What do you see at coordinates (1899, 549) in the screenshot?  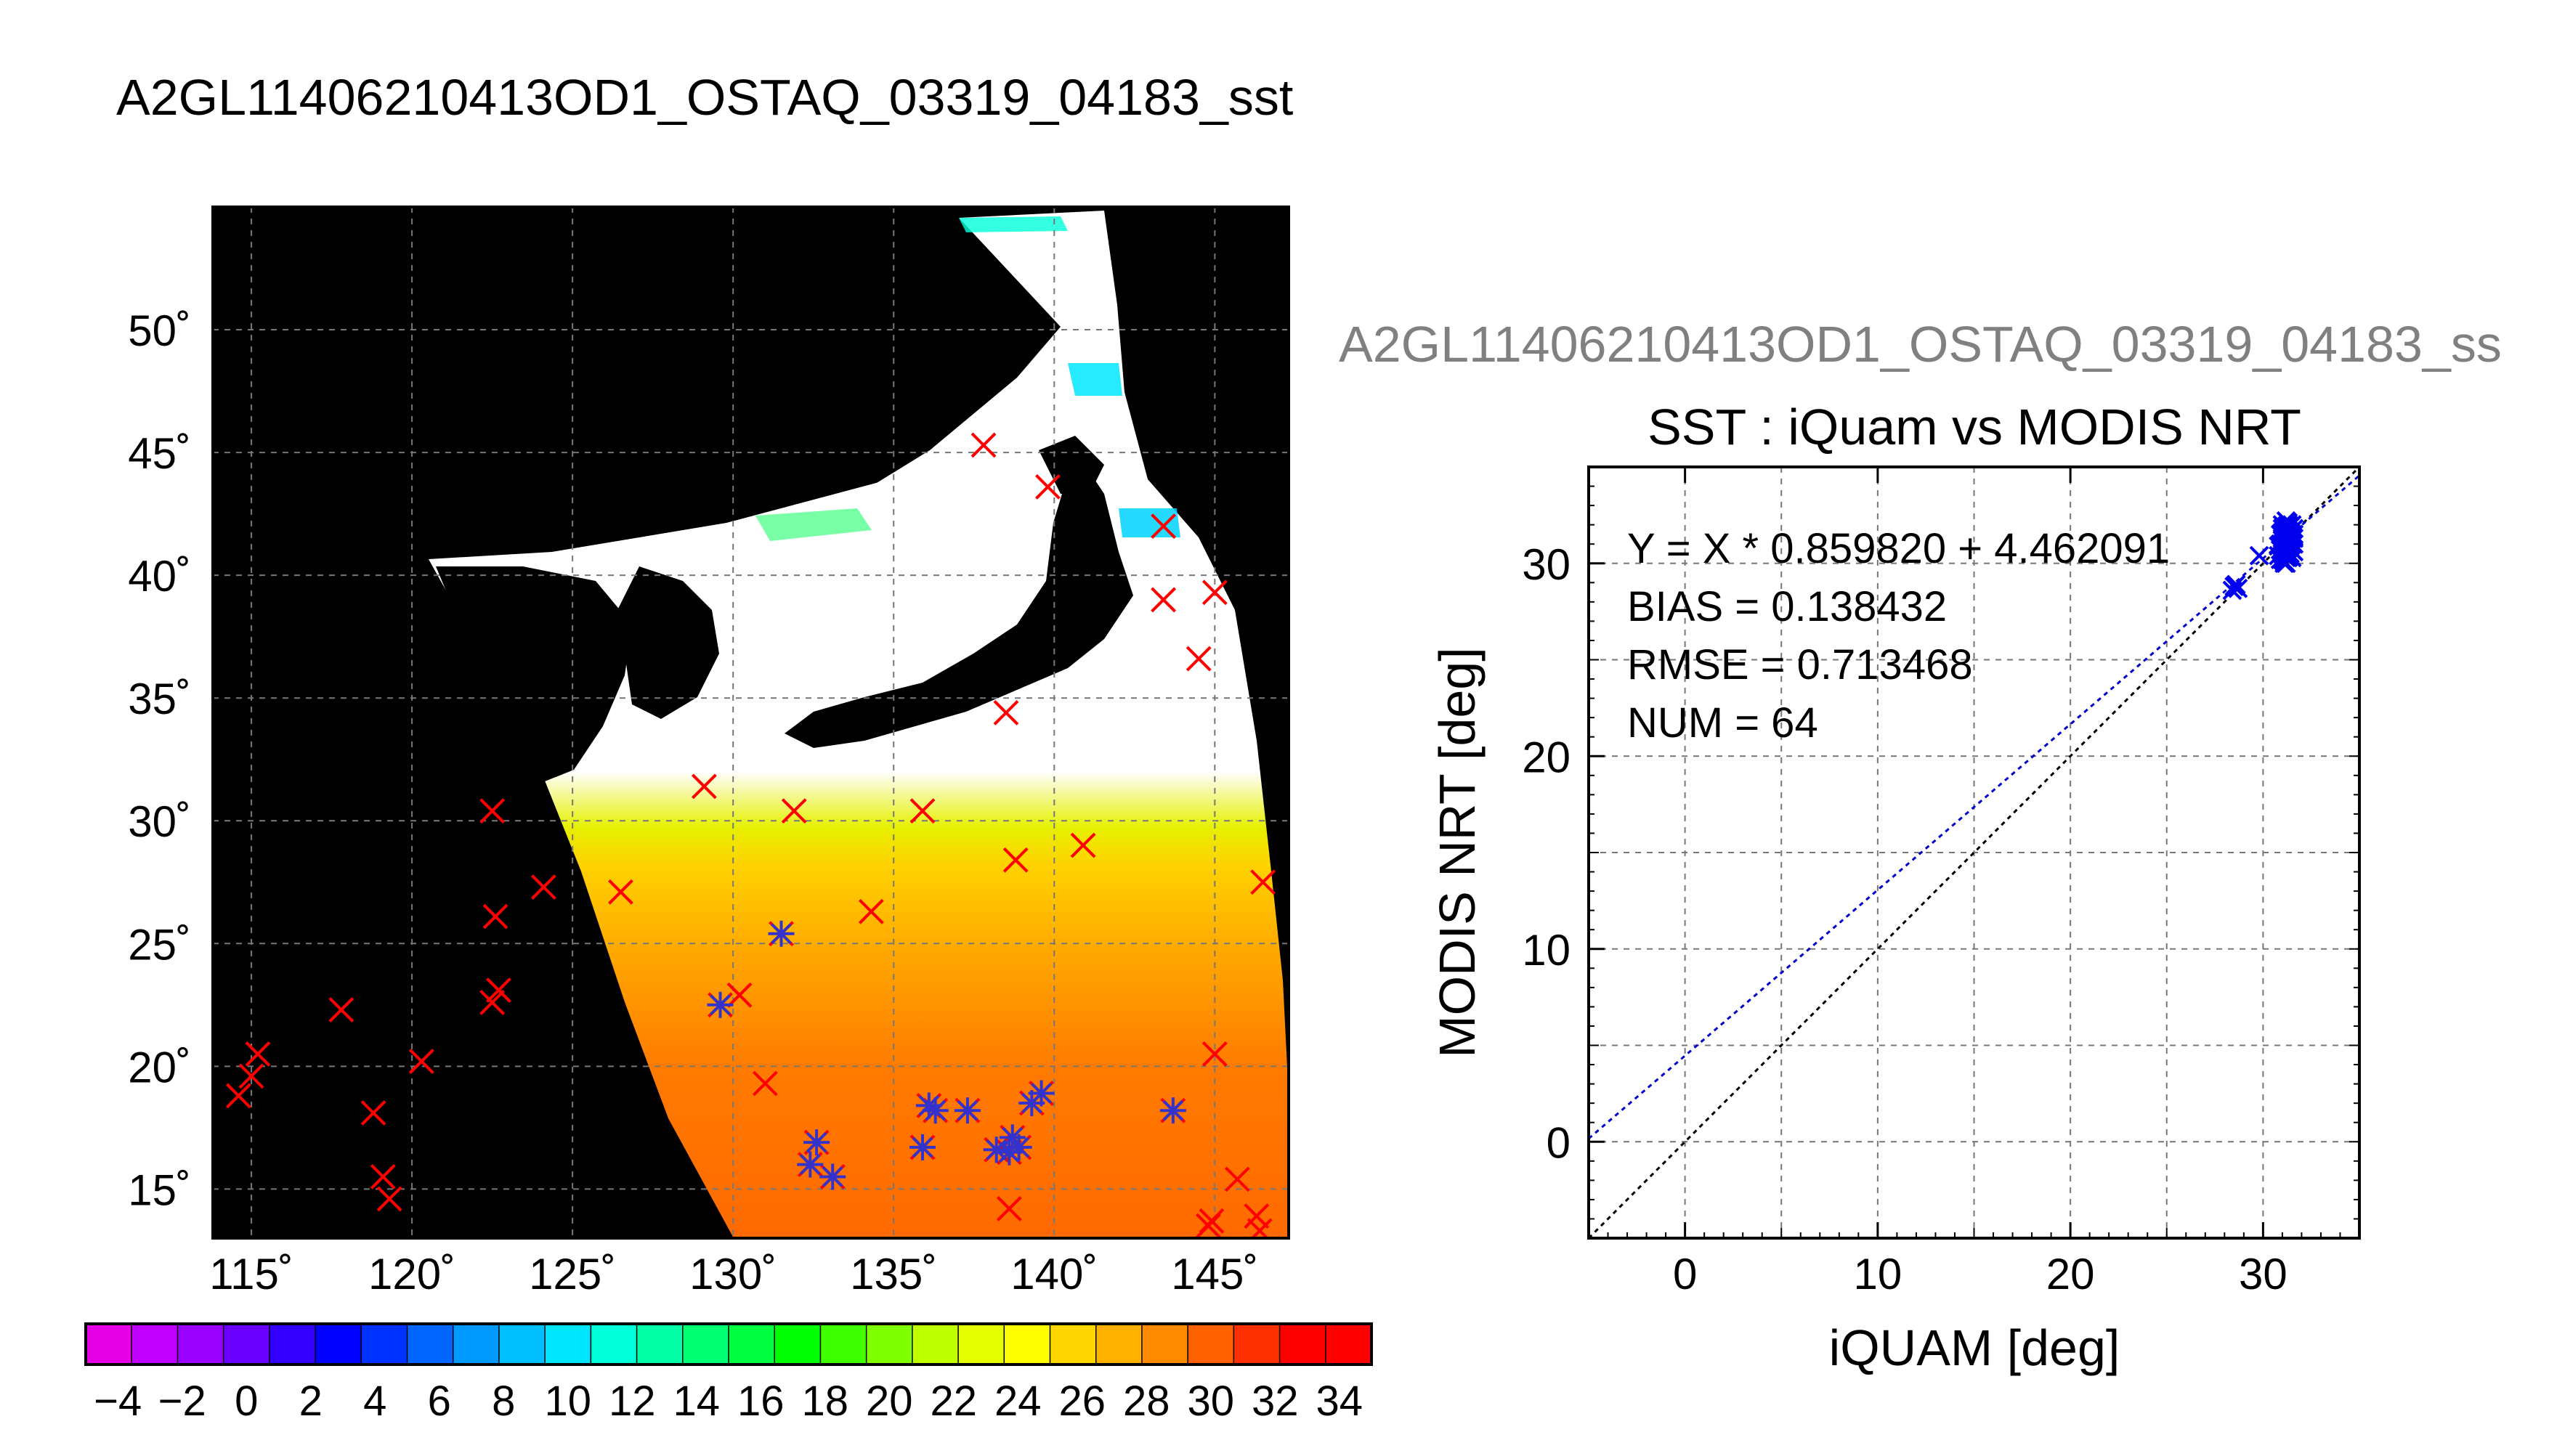 I see `scatter-annotation: Y = X * 0.859820 + 4.462091` at bounding box center [1899, 549].